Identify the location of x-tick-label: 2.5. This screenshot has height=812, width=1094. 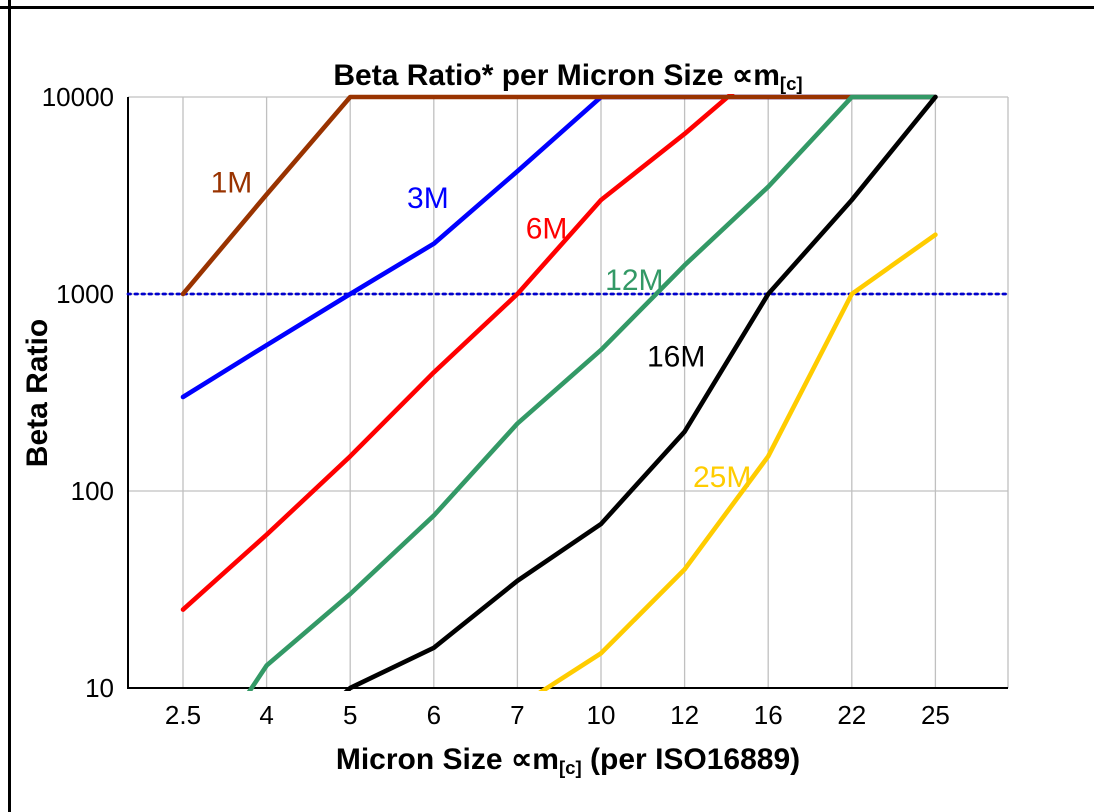
(183, 715).